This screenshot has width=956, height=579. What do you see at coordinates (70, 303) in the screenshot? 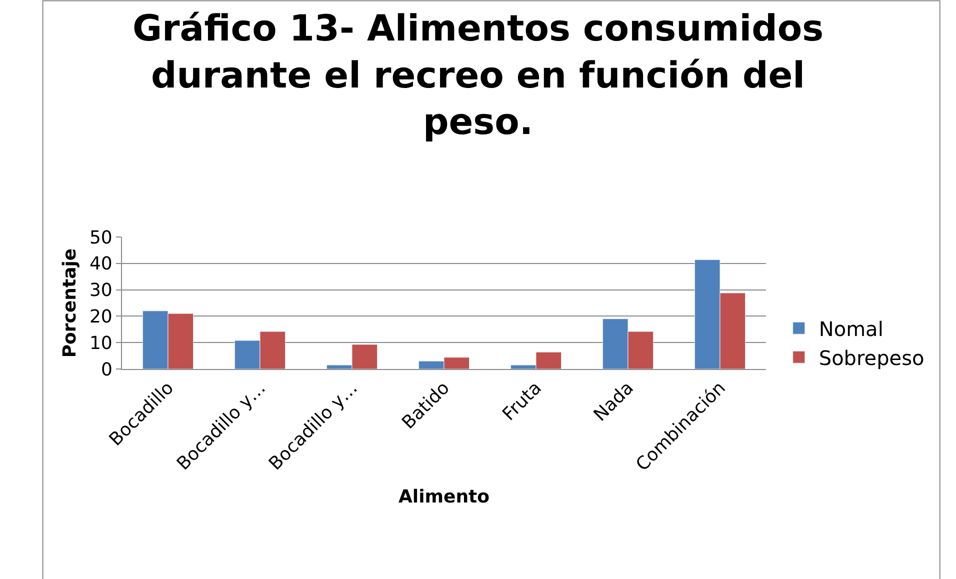
I see `y-axis-title: Porcentaje` at bounding box center [70, 303].